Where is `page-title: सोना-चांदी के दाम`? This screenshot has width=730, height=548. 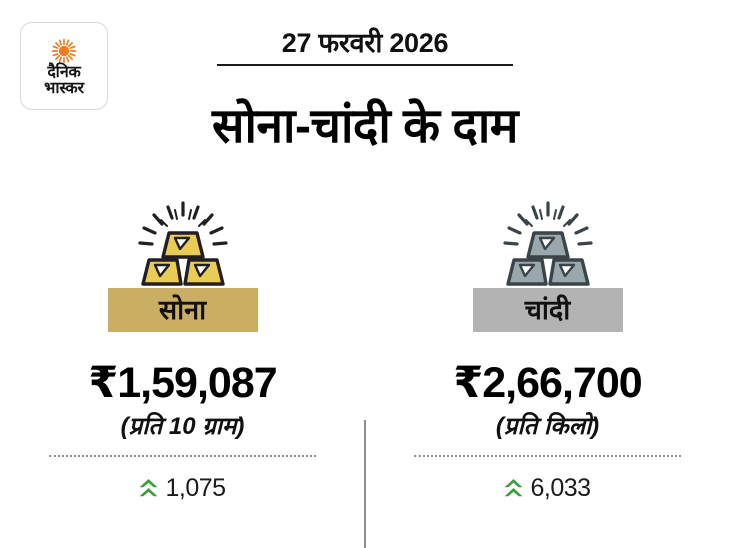
page-title: सोना-चांदी के दाम is located at coordinates (365, 126).